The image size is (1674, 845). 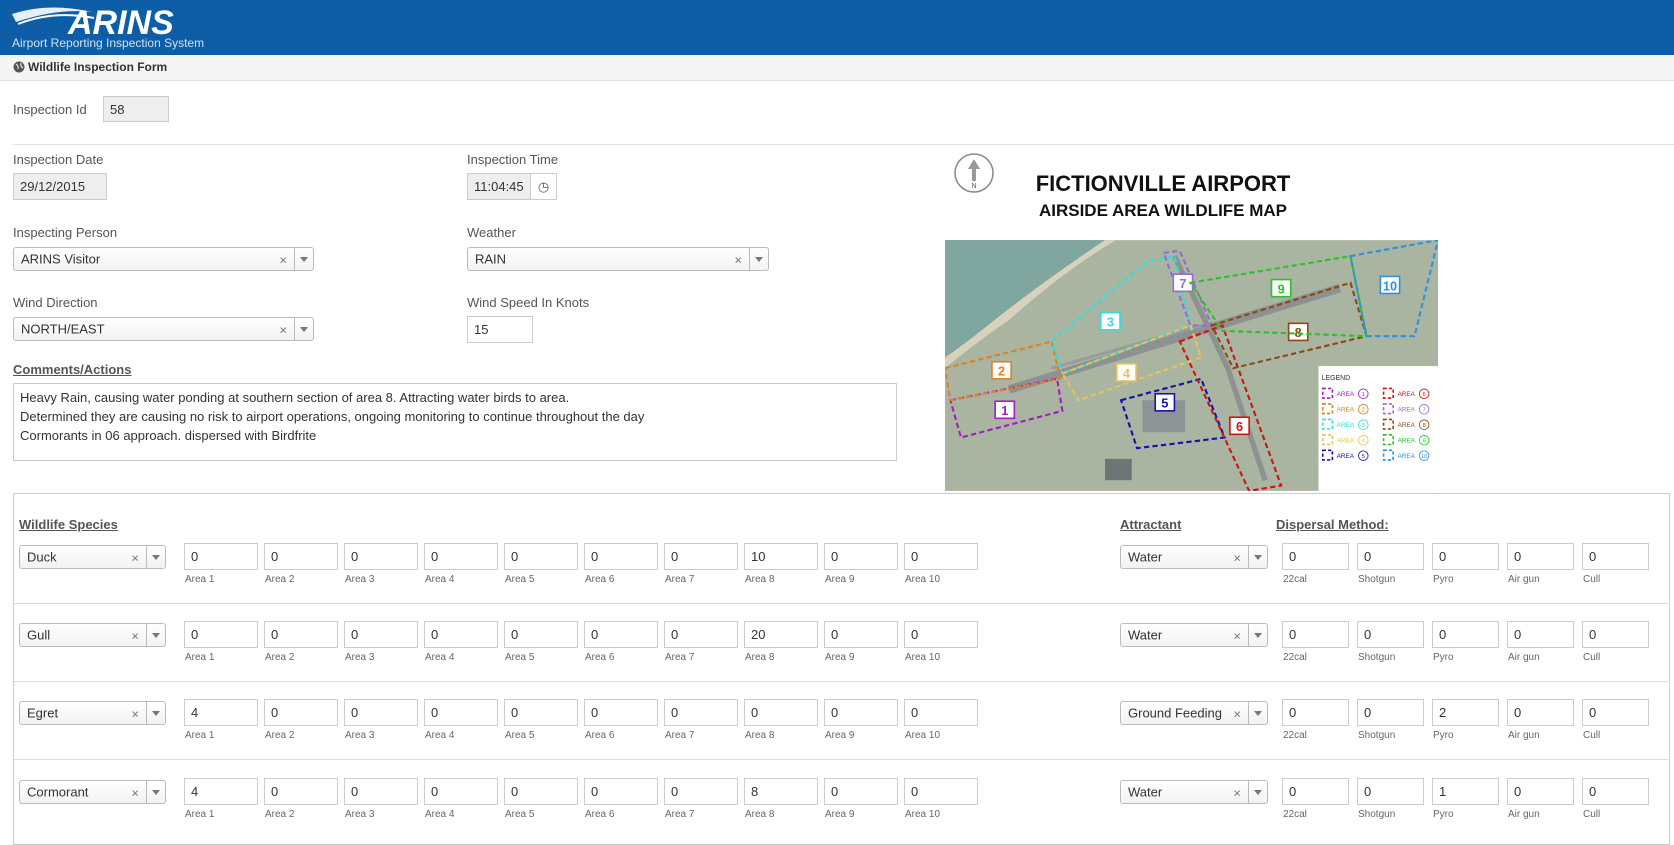 What do you see at coordinates (500, 329) in the screenshot?
I see `wind-speed: 15` at bounding box center [500, 329].